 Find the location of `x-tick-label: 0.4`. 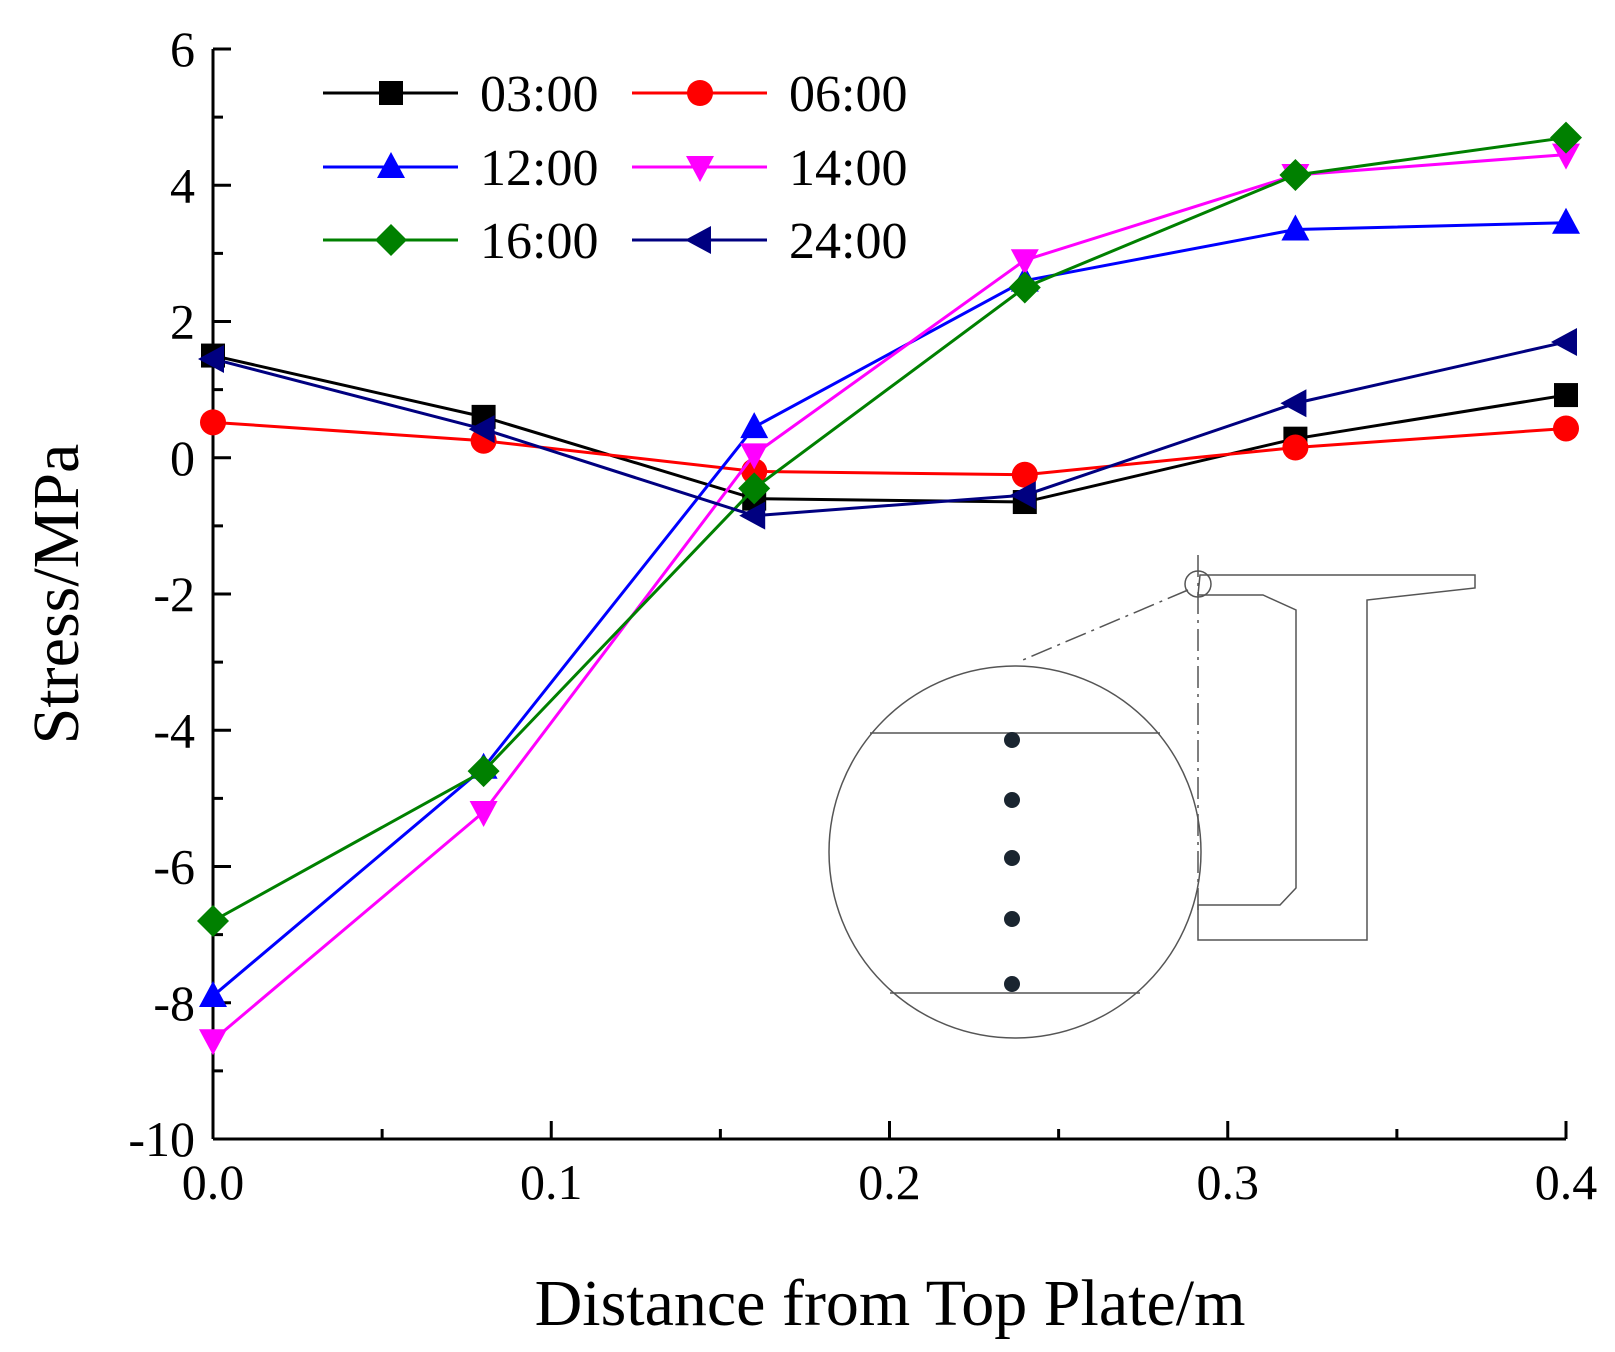

x-tick-label: 0.4 is located at coordinates (1566, 1182).